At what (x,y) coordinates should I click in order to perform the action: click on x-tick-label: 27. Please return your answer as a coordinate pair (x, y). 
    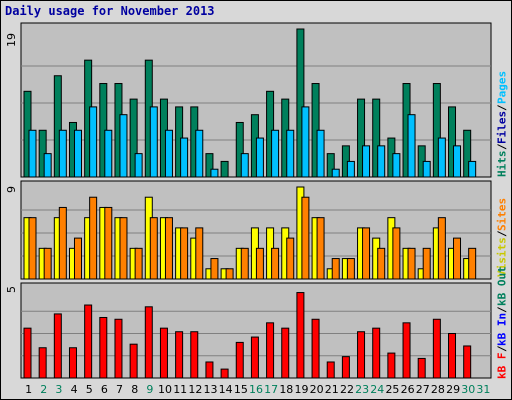
    Looking at the image, I should click on (423, 389).